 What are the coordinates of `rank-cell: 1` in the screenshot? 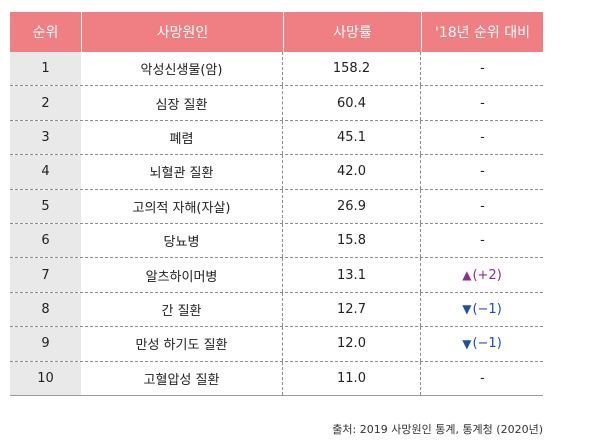 It's located at (45, 69).